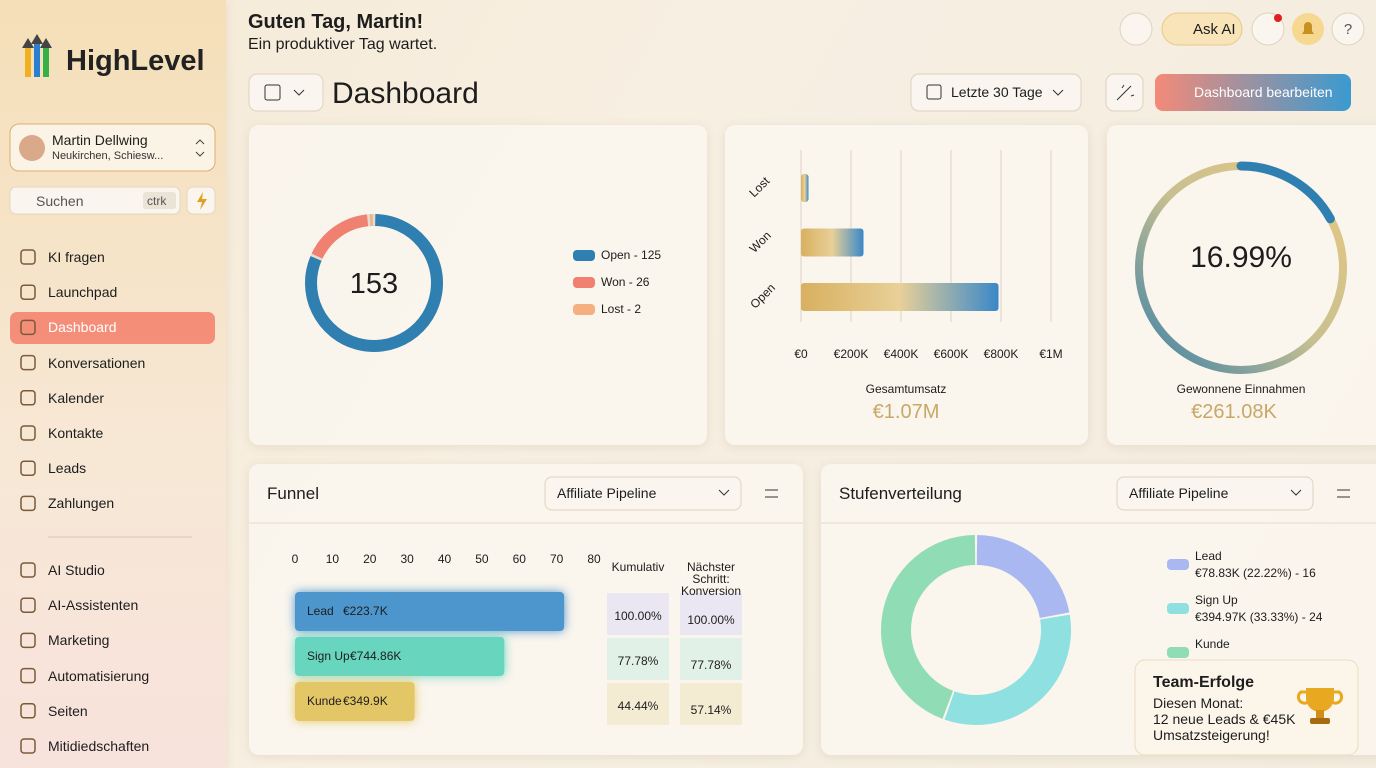 Image resolution: width=1376 pixels, height=768 pixels. I want to click on cell-value: 57.14%, so click(711, 710).